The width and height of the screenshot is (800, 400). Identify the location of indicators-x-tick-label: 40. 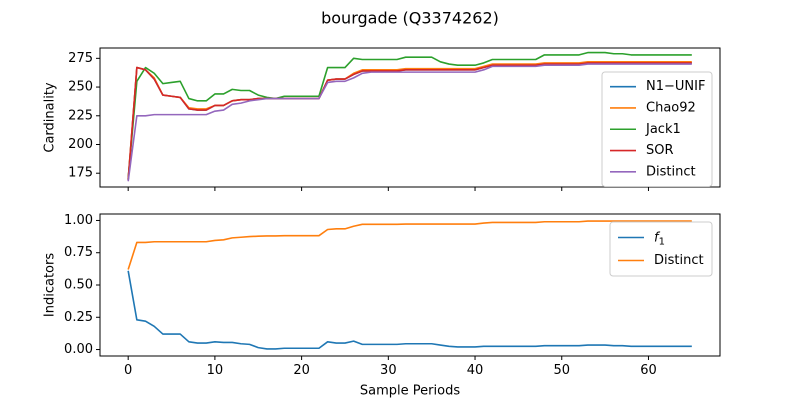
(475, 370).